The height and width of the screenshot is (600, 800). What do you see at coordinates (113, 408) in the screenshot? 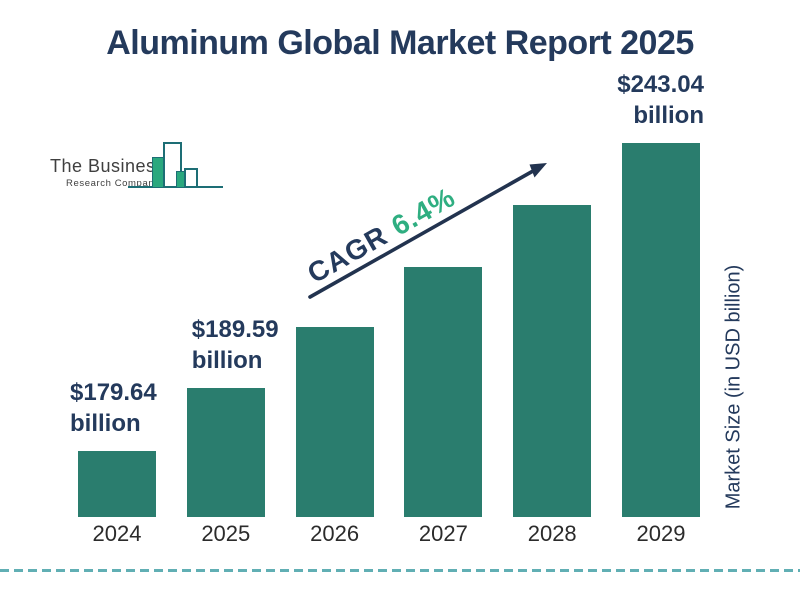
I see `value-label-2024: $179.64 billion` at bounding box center [113, 408].